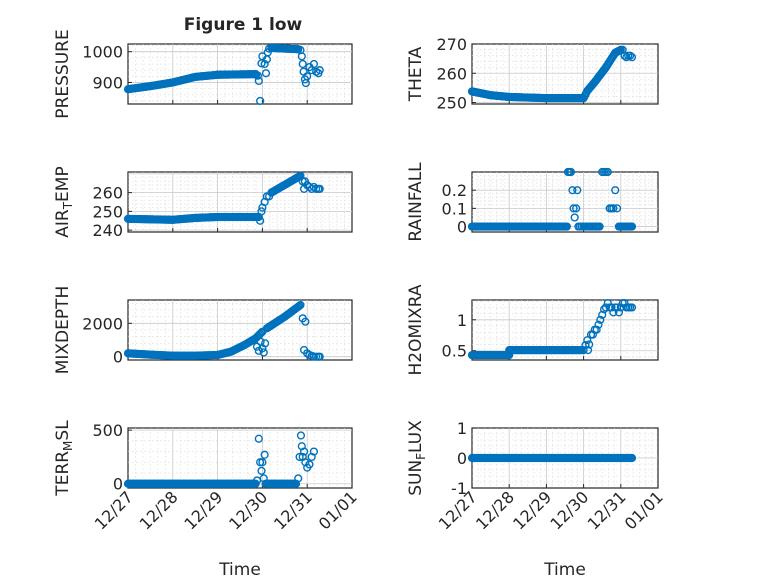 The image size is (778, 583). What do you see at coordinates (416, 329) in the screenshot?
I see `y-axis-label: H2OMIXRA` at bounding box center [416, 329].